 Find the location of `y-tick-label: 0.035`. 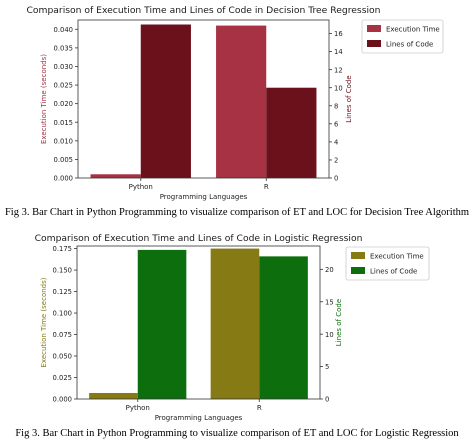

y-tick-label: 0.035 is located at coordinates (63, 48).